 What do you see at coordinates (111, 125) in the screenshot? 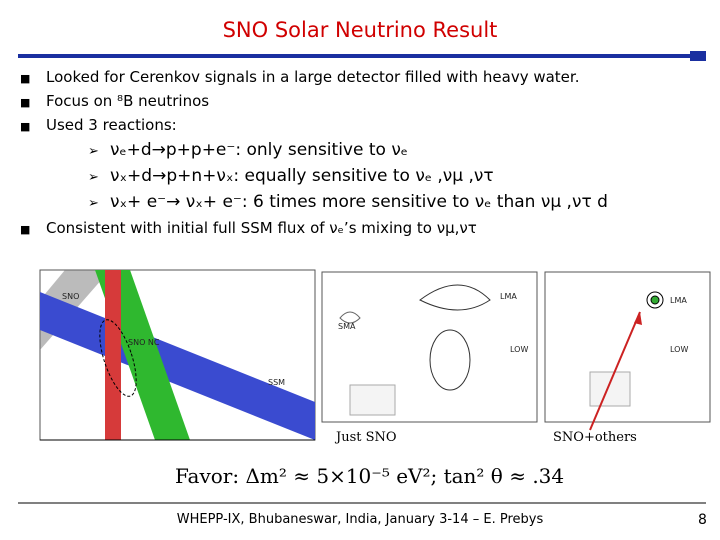
I see `bullet-text: Used 3 reactions:` at bounding box center [111, 125].